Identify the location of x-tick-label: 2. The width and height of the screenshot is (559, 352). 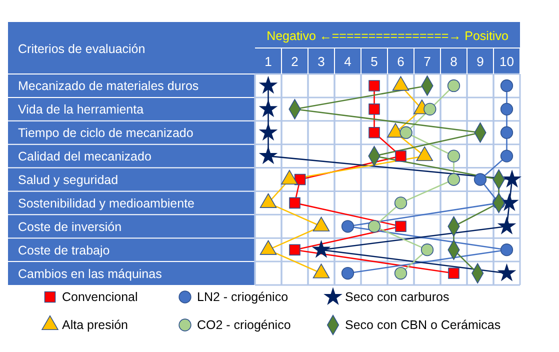
(294, 61).